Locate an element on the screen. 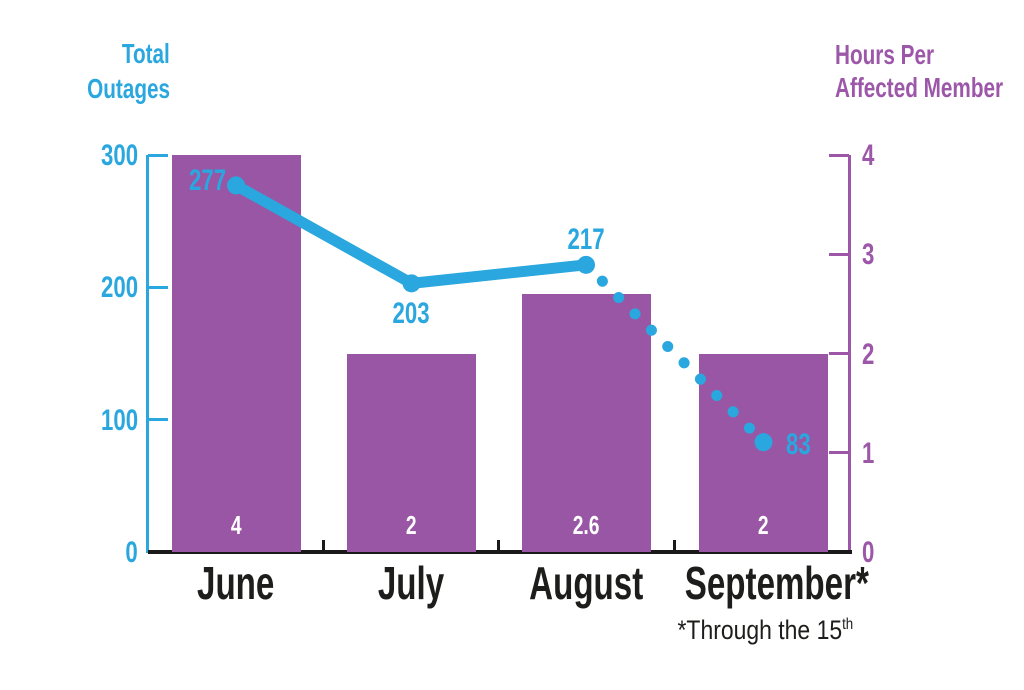  left-axis-tick-label-100: 100 is located at coordinates (119, 420).